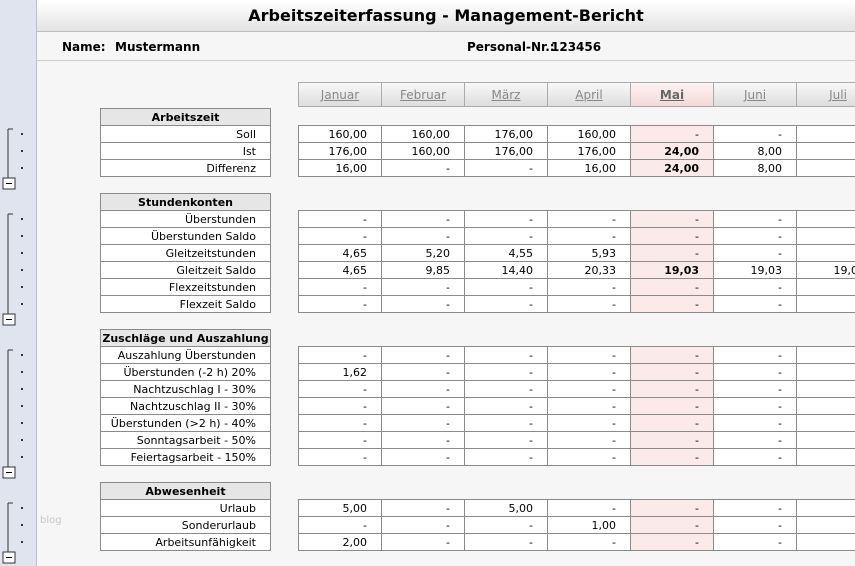  Describe the element at coordinates (185, 219) in the screenshot. I see `row-label: Überstunden` at that location.